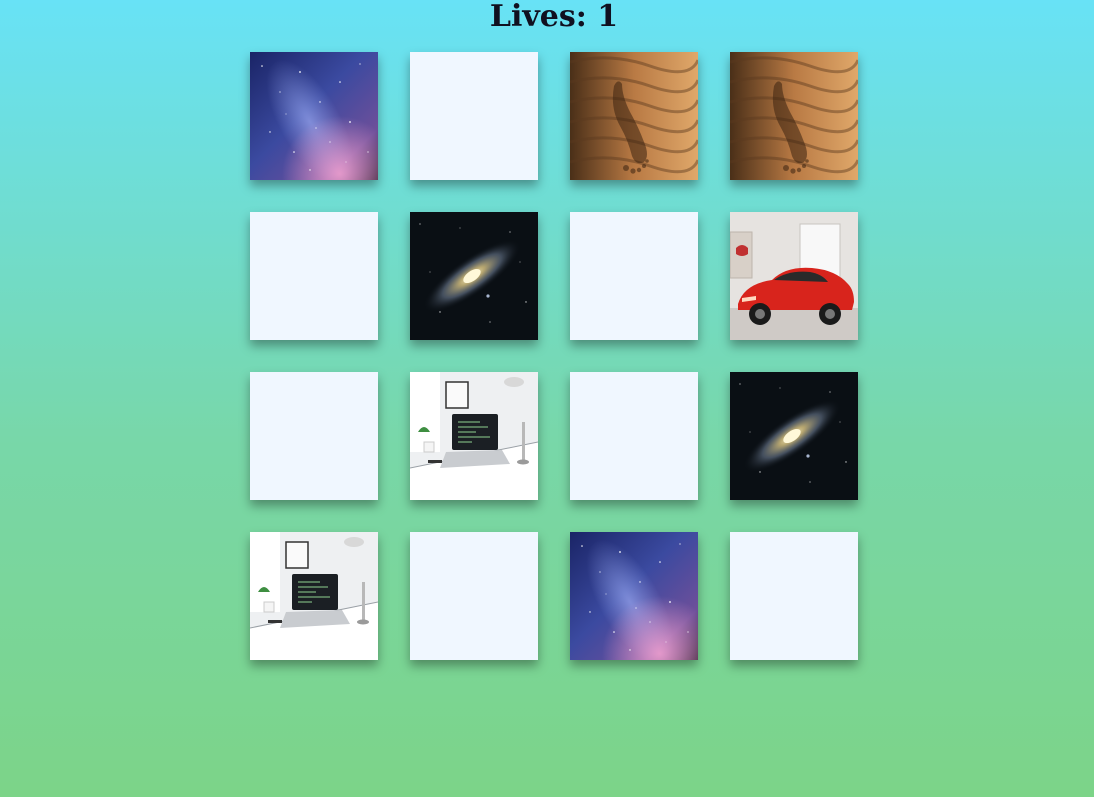 Image resolution: width=1094 pixels, height=797 pixels. Describe the element at coordinates (538, 17) in the screenshot. I see `lives-label: Lives:` at that location.